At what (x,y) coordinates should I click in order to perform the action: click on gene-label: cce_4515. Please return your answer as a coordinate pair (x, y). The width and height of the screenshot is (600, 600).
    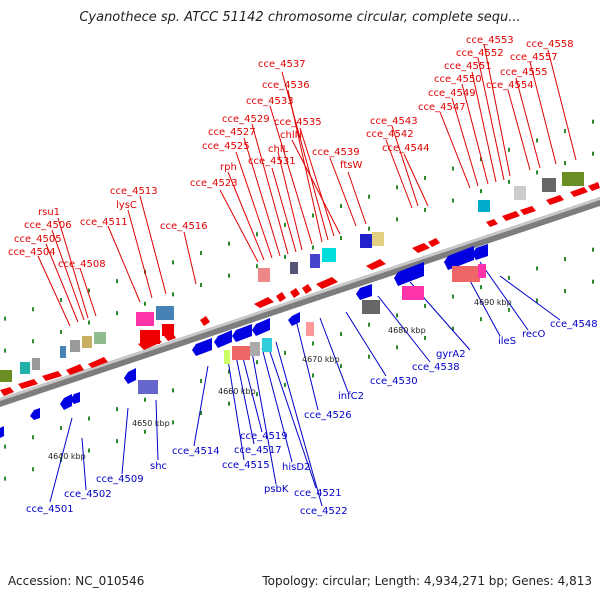
    Looking at the image, I should click on (246, 465).